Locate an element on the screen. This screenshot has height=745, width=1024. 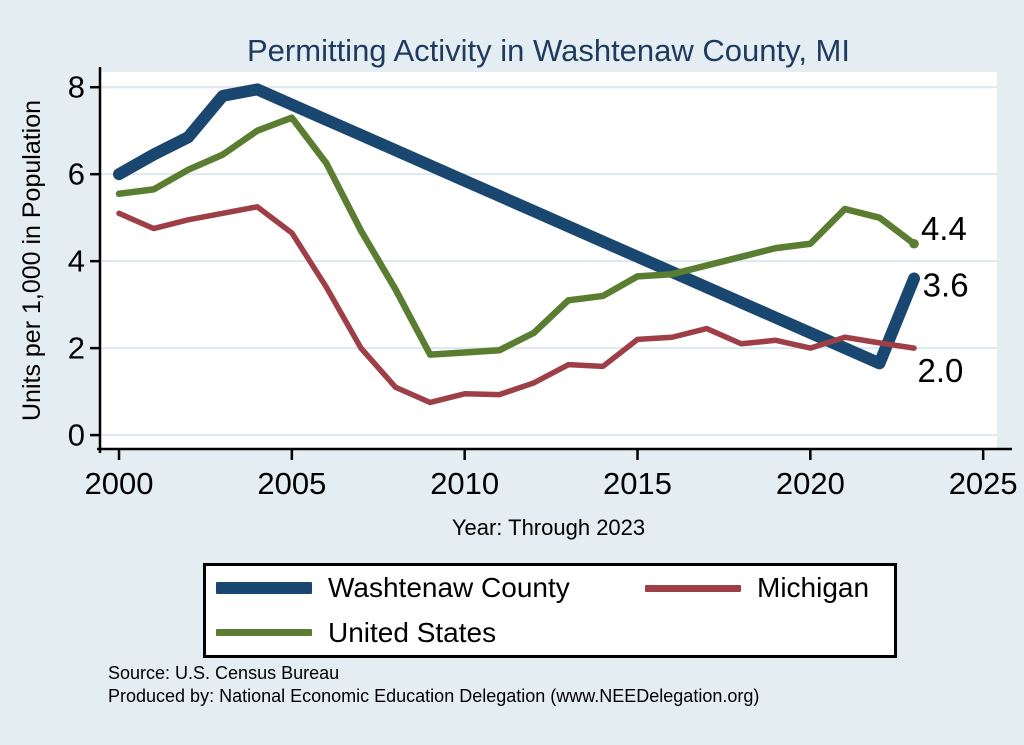
y-tick-label-6: 6 is located at coordinates (76, 174).